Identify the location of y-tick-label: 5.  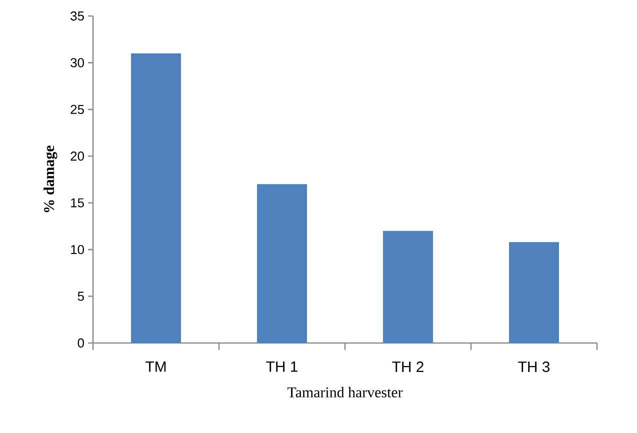
(81, 296).